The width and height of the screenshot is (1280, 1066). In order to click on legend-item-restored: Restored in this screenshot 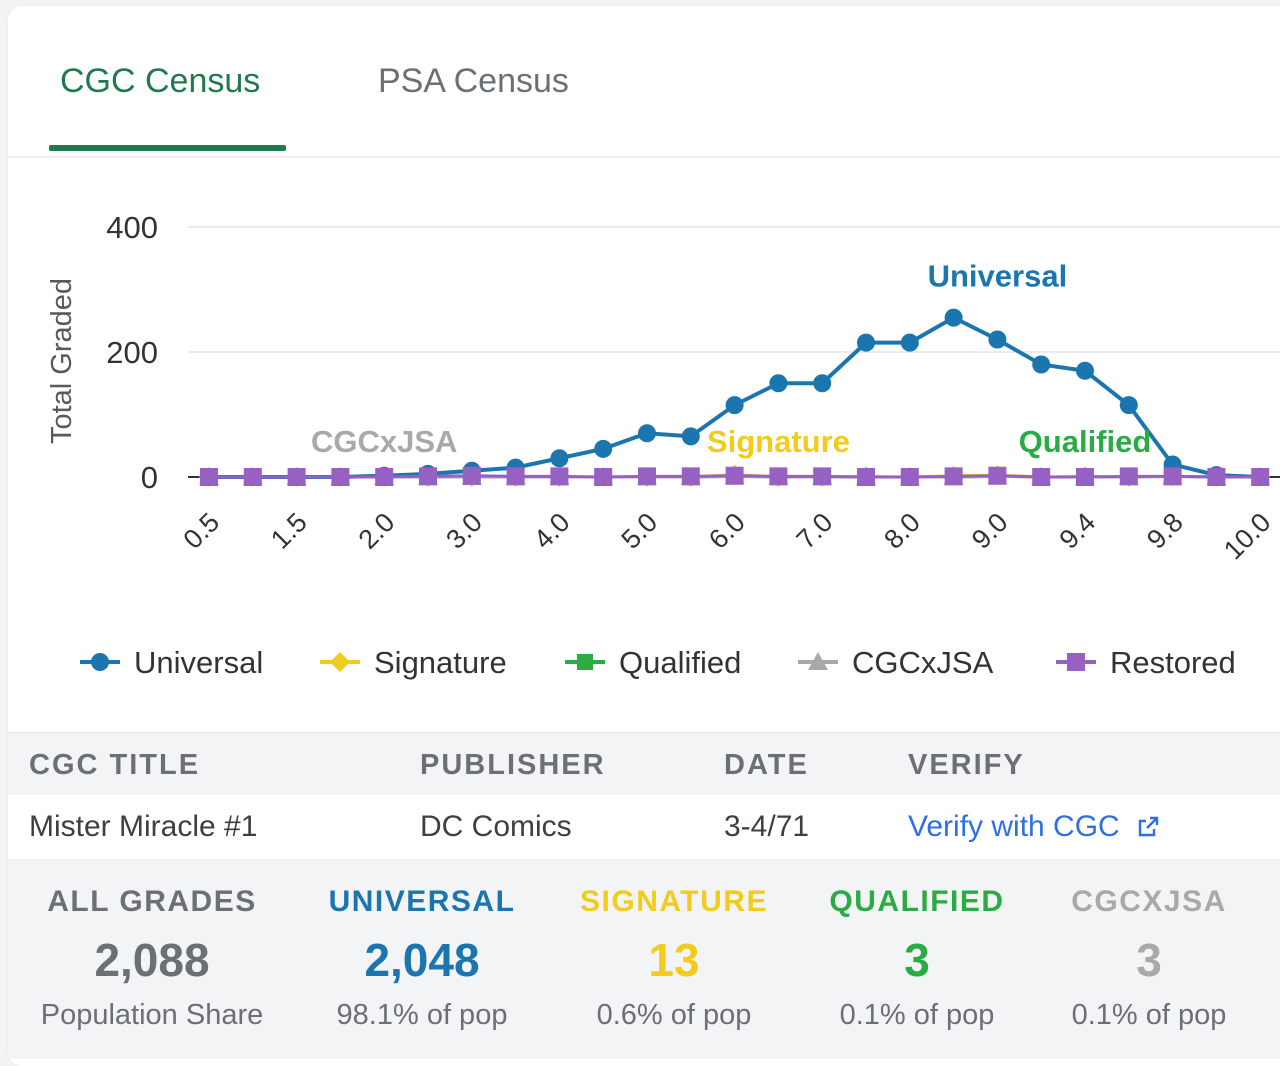, I will do `click(1146, 662)`.